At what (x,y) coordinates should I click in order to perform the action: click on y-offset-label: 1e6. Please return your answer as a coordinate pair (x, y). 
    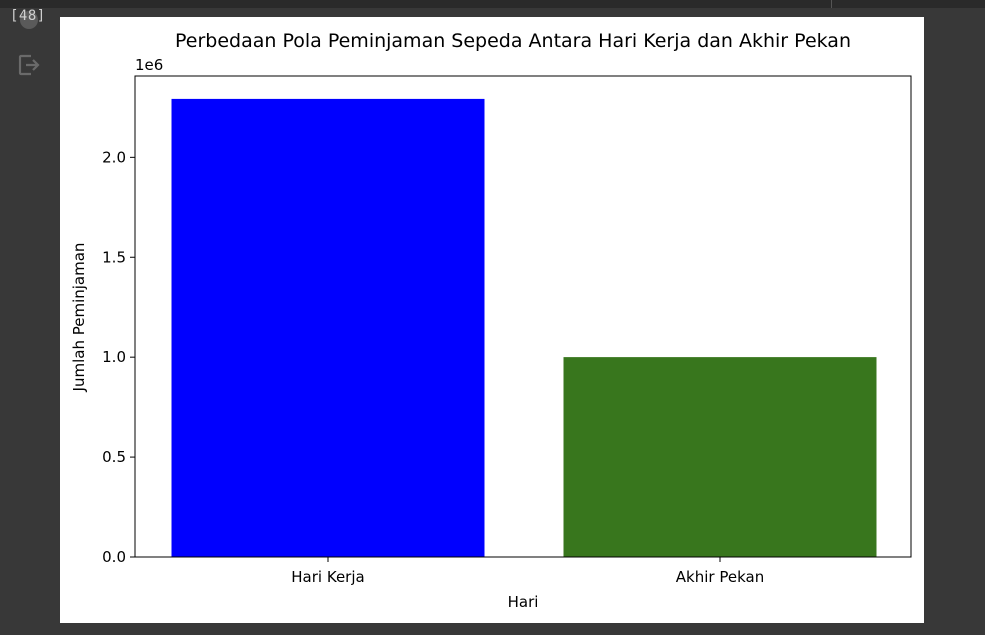
    Looking at the image, I should click on (149, 65).